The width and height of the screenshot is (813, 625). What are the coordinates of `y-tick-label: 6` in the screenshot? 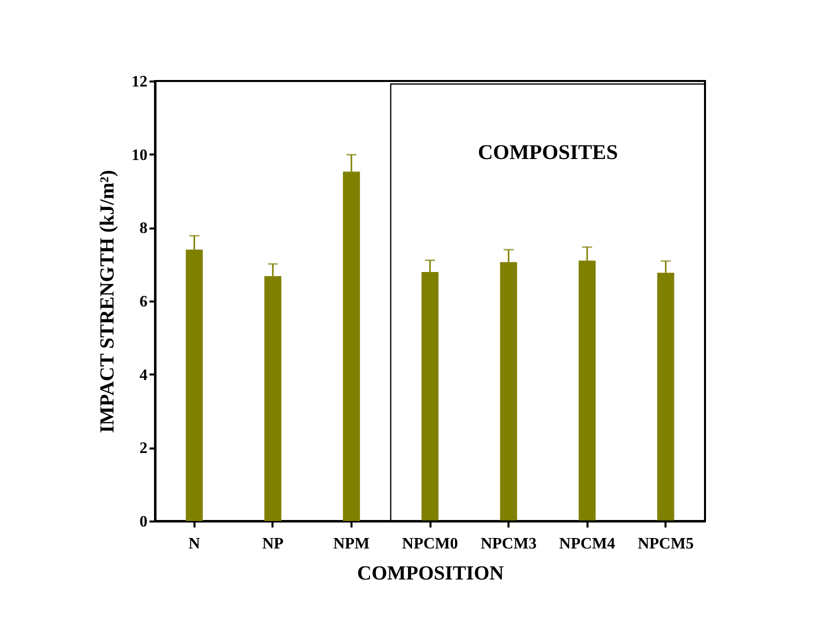 It's located at (144, 302).